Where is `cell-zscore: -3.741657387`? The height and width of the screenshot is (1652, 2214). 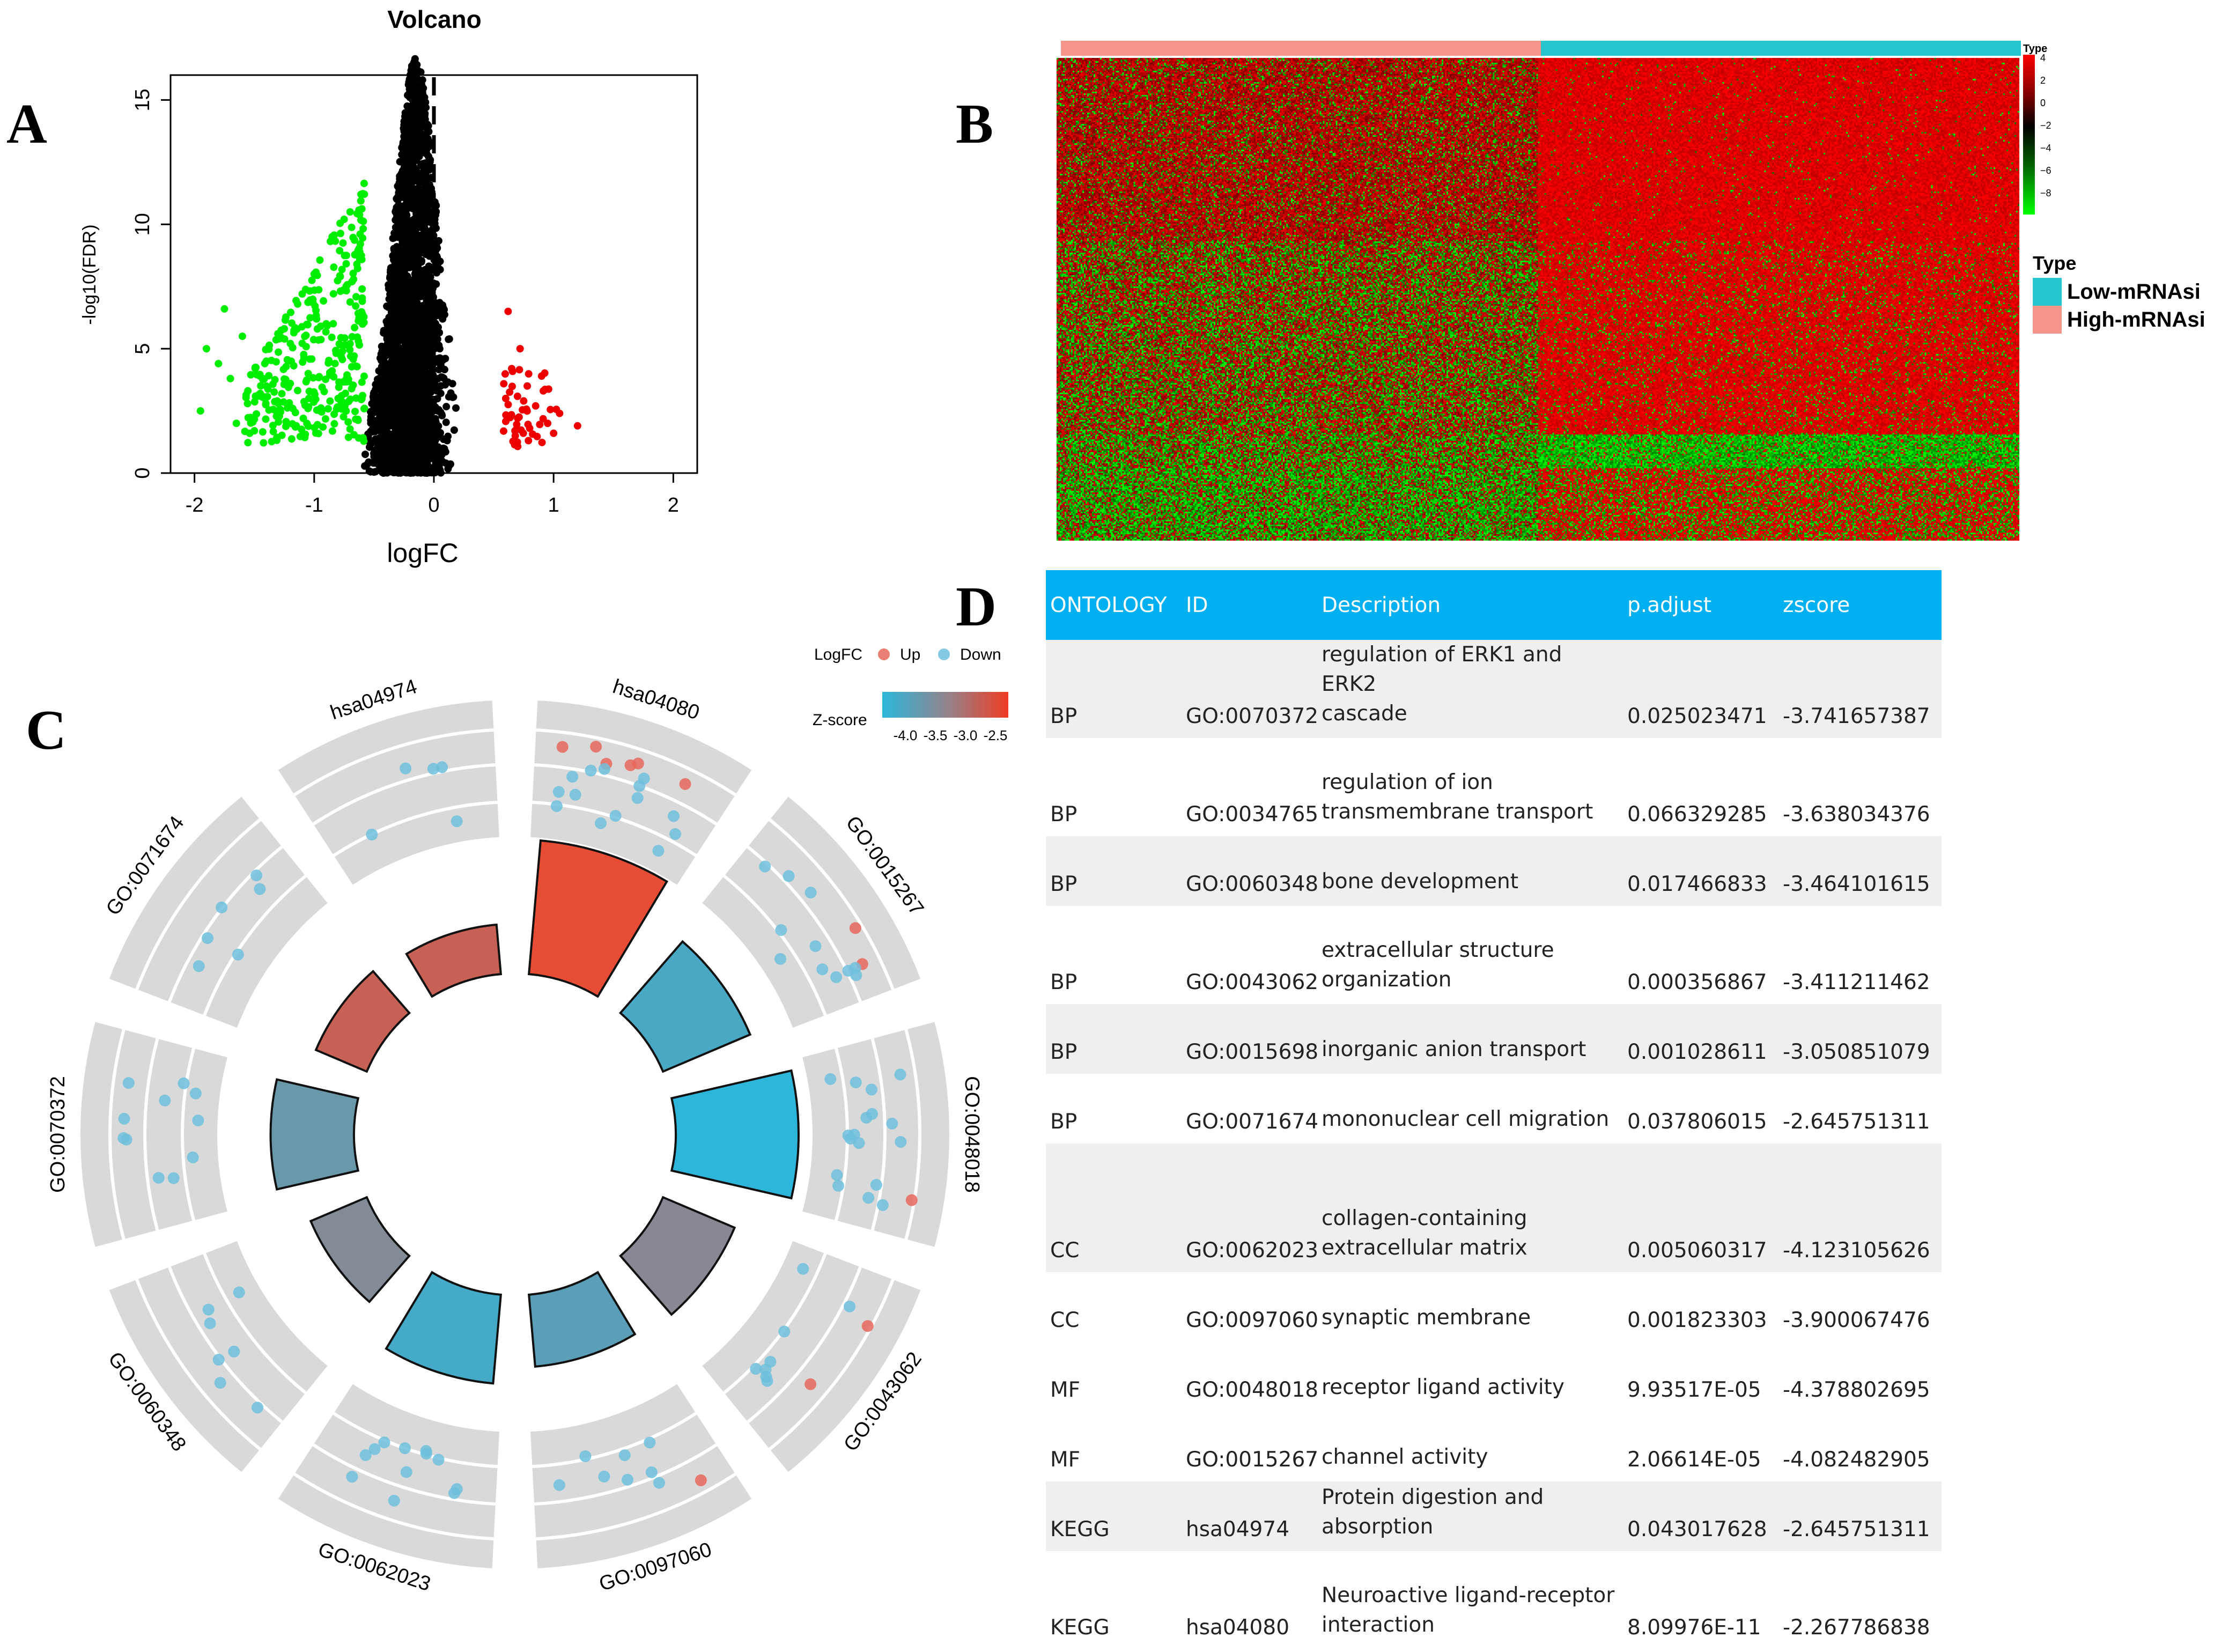
cell-zscore: -3.741657387 is located at coordinates (1856, 716).